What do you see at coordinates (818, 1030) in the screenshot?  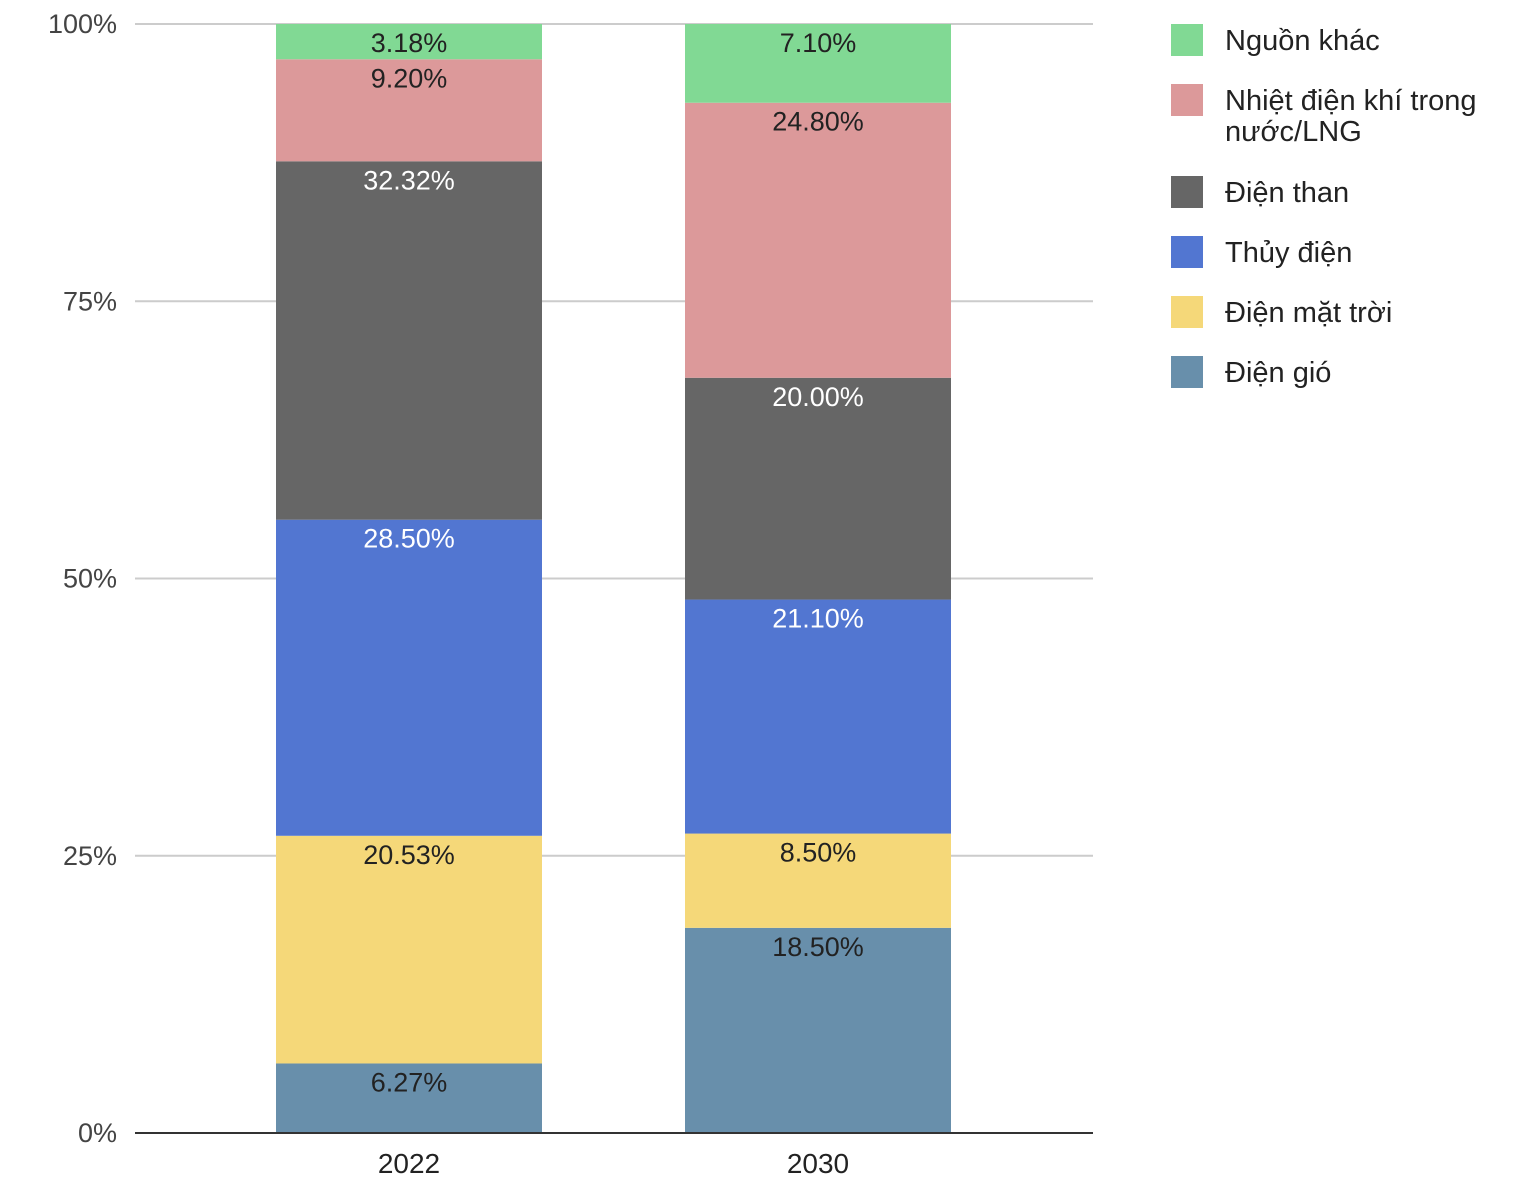 I see `bar-segment-dien-gio-2030` at bounding box center [818, 1030].